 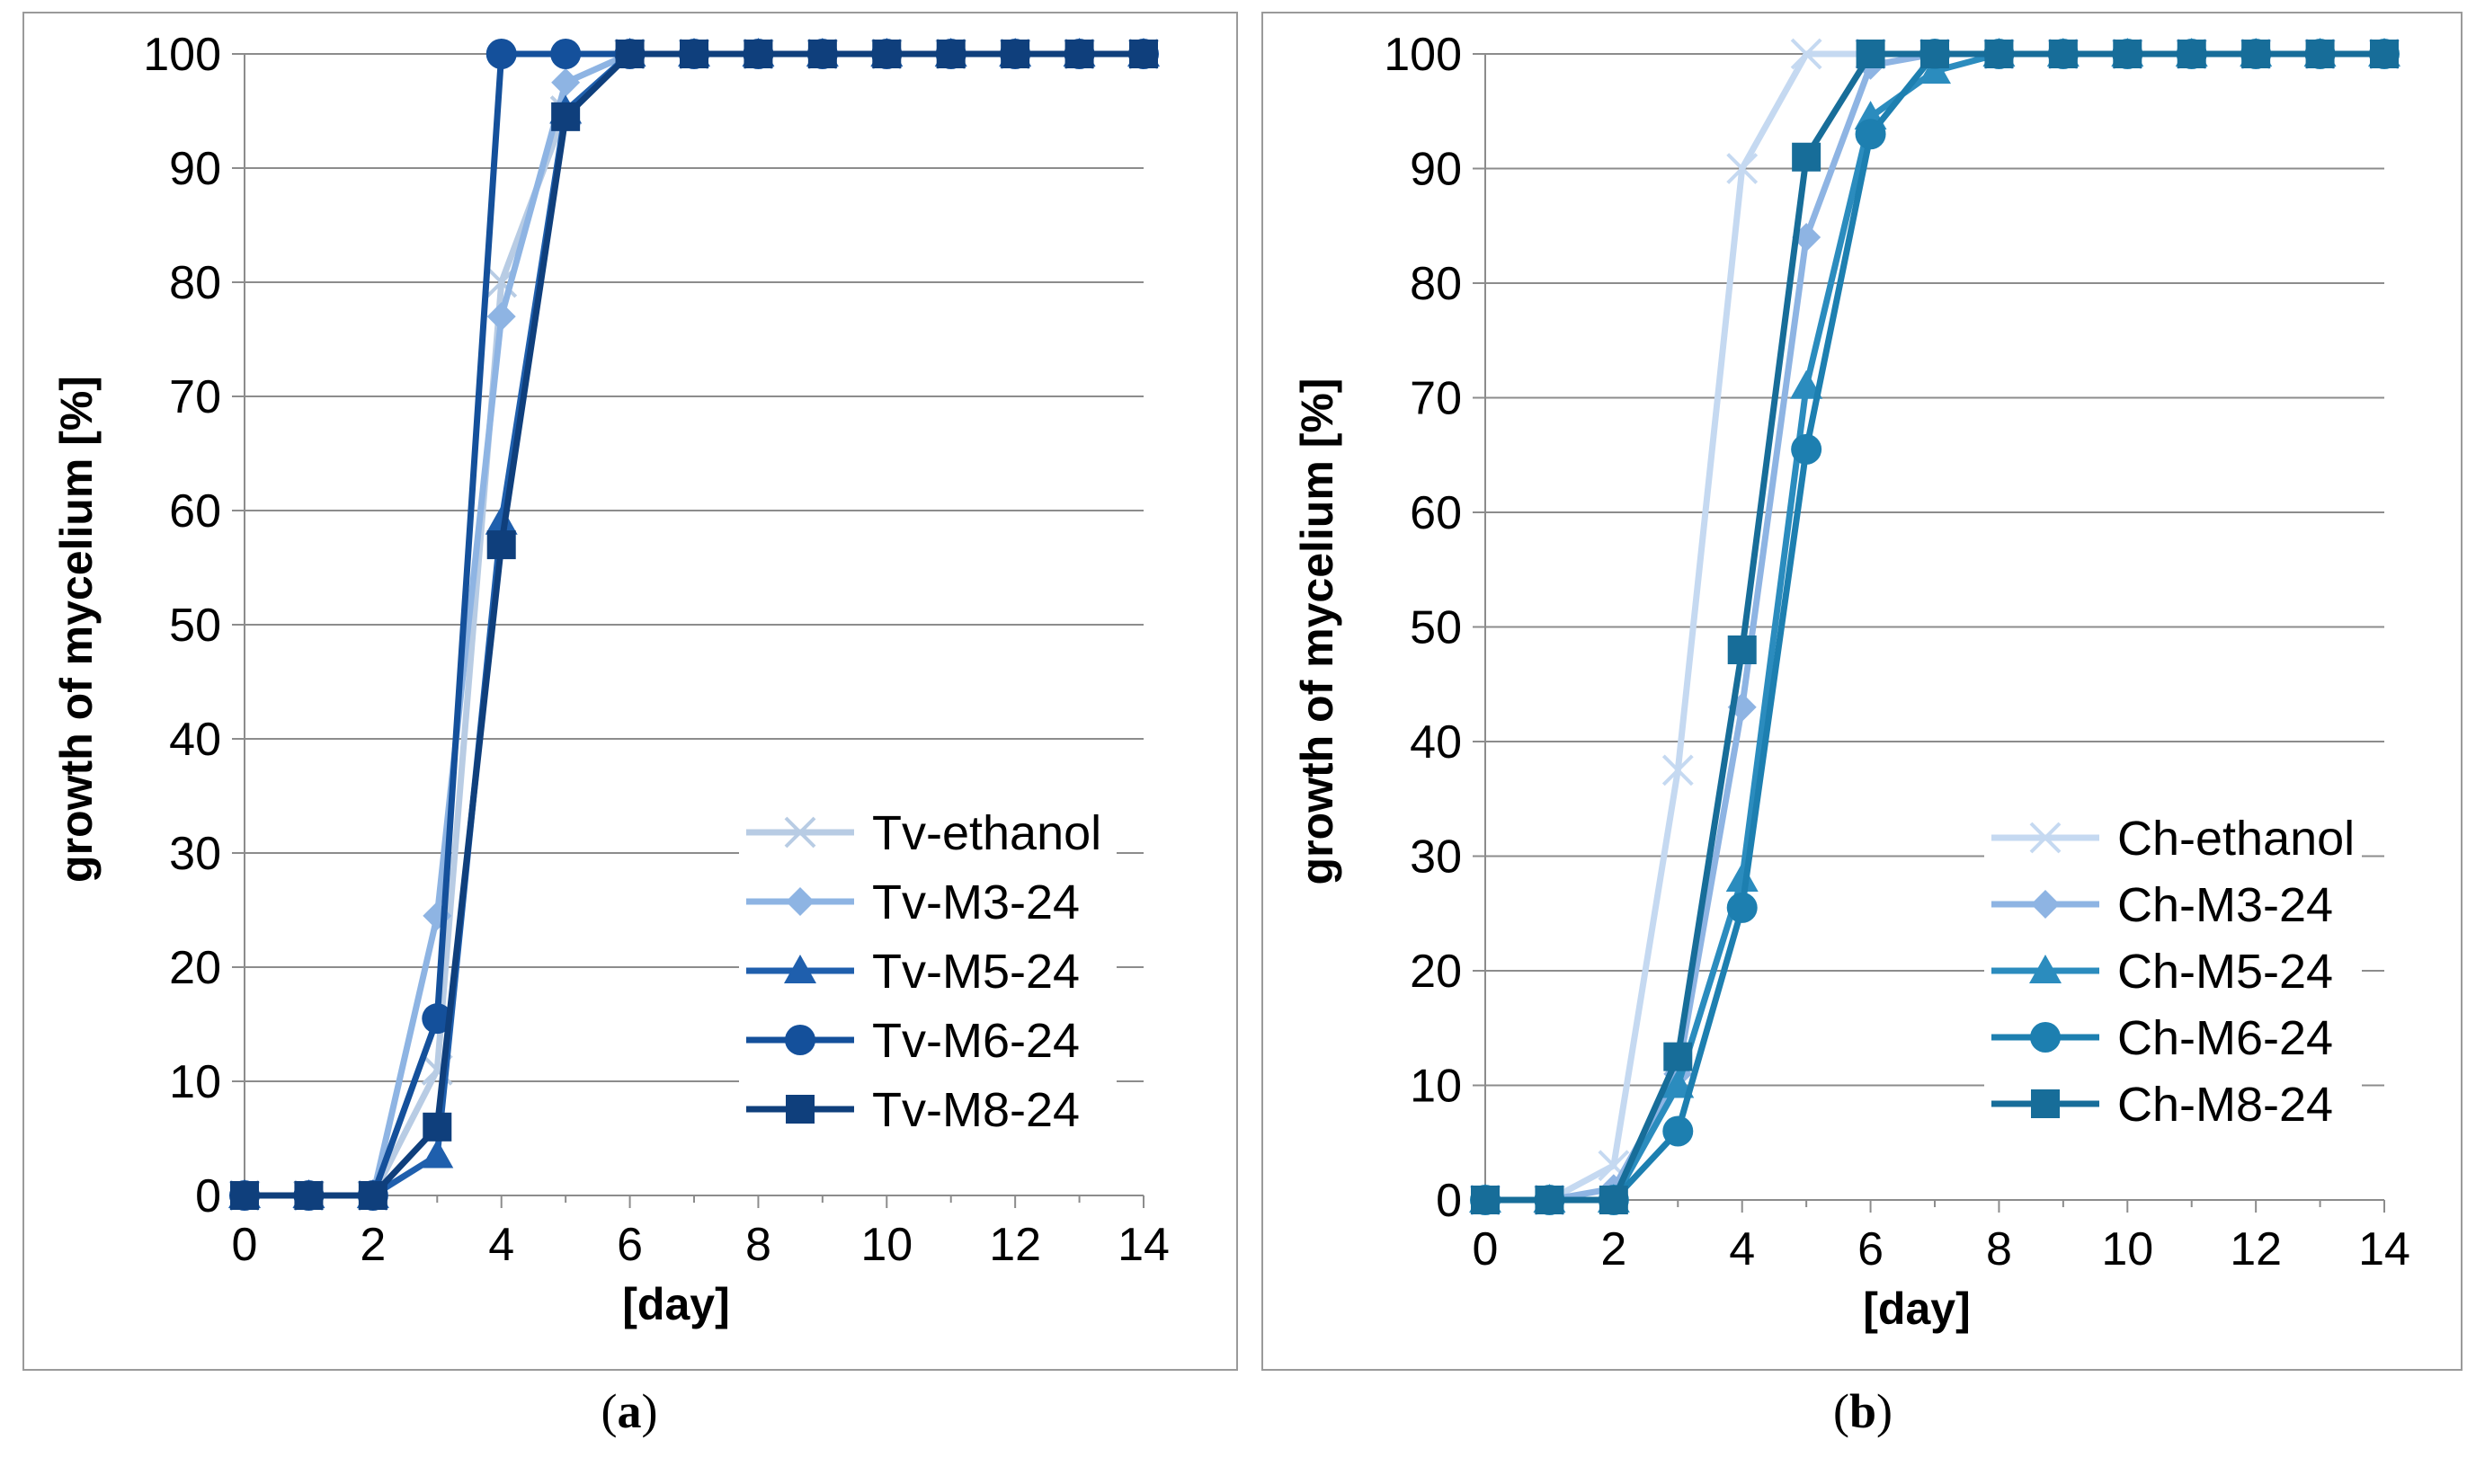 What do you see at coordinates (976, 1041) in the screenshot?
I see `legend-label: Tv-M6-24` at bounding box center [976, 1041].